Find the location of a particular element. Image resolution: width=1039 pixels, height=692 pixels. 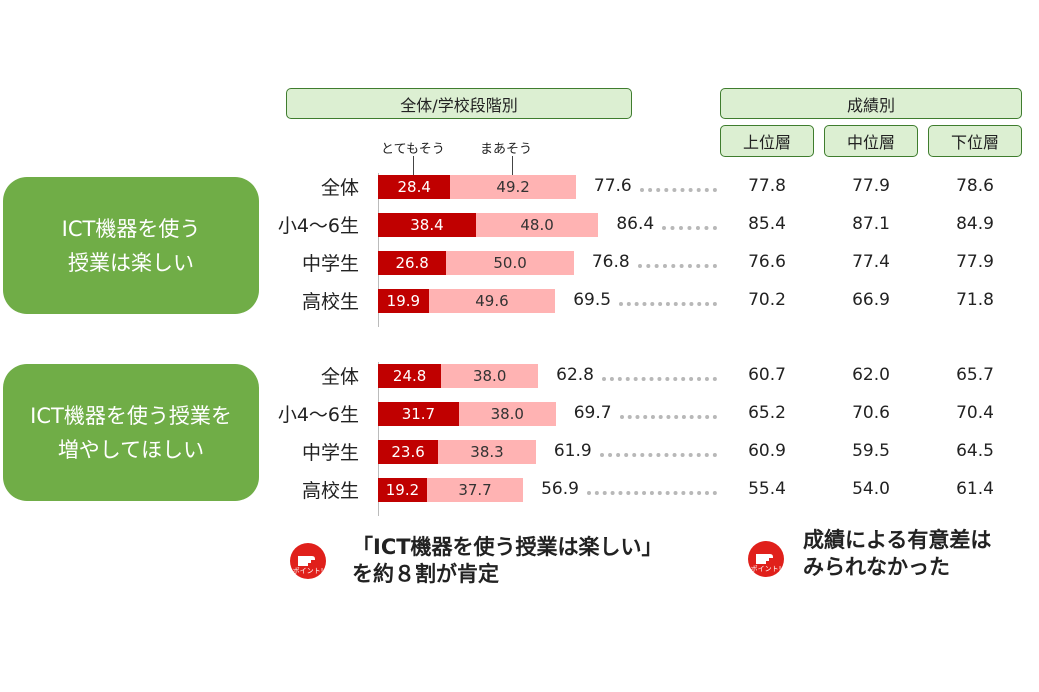

bar-light: 48.0 is located at coordinates (537, 225).